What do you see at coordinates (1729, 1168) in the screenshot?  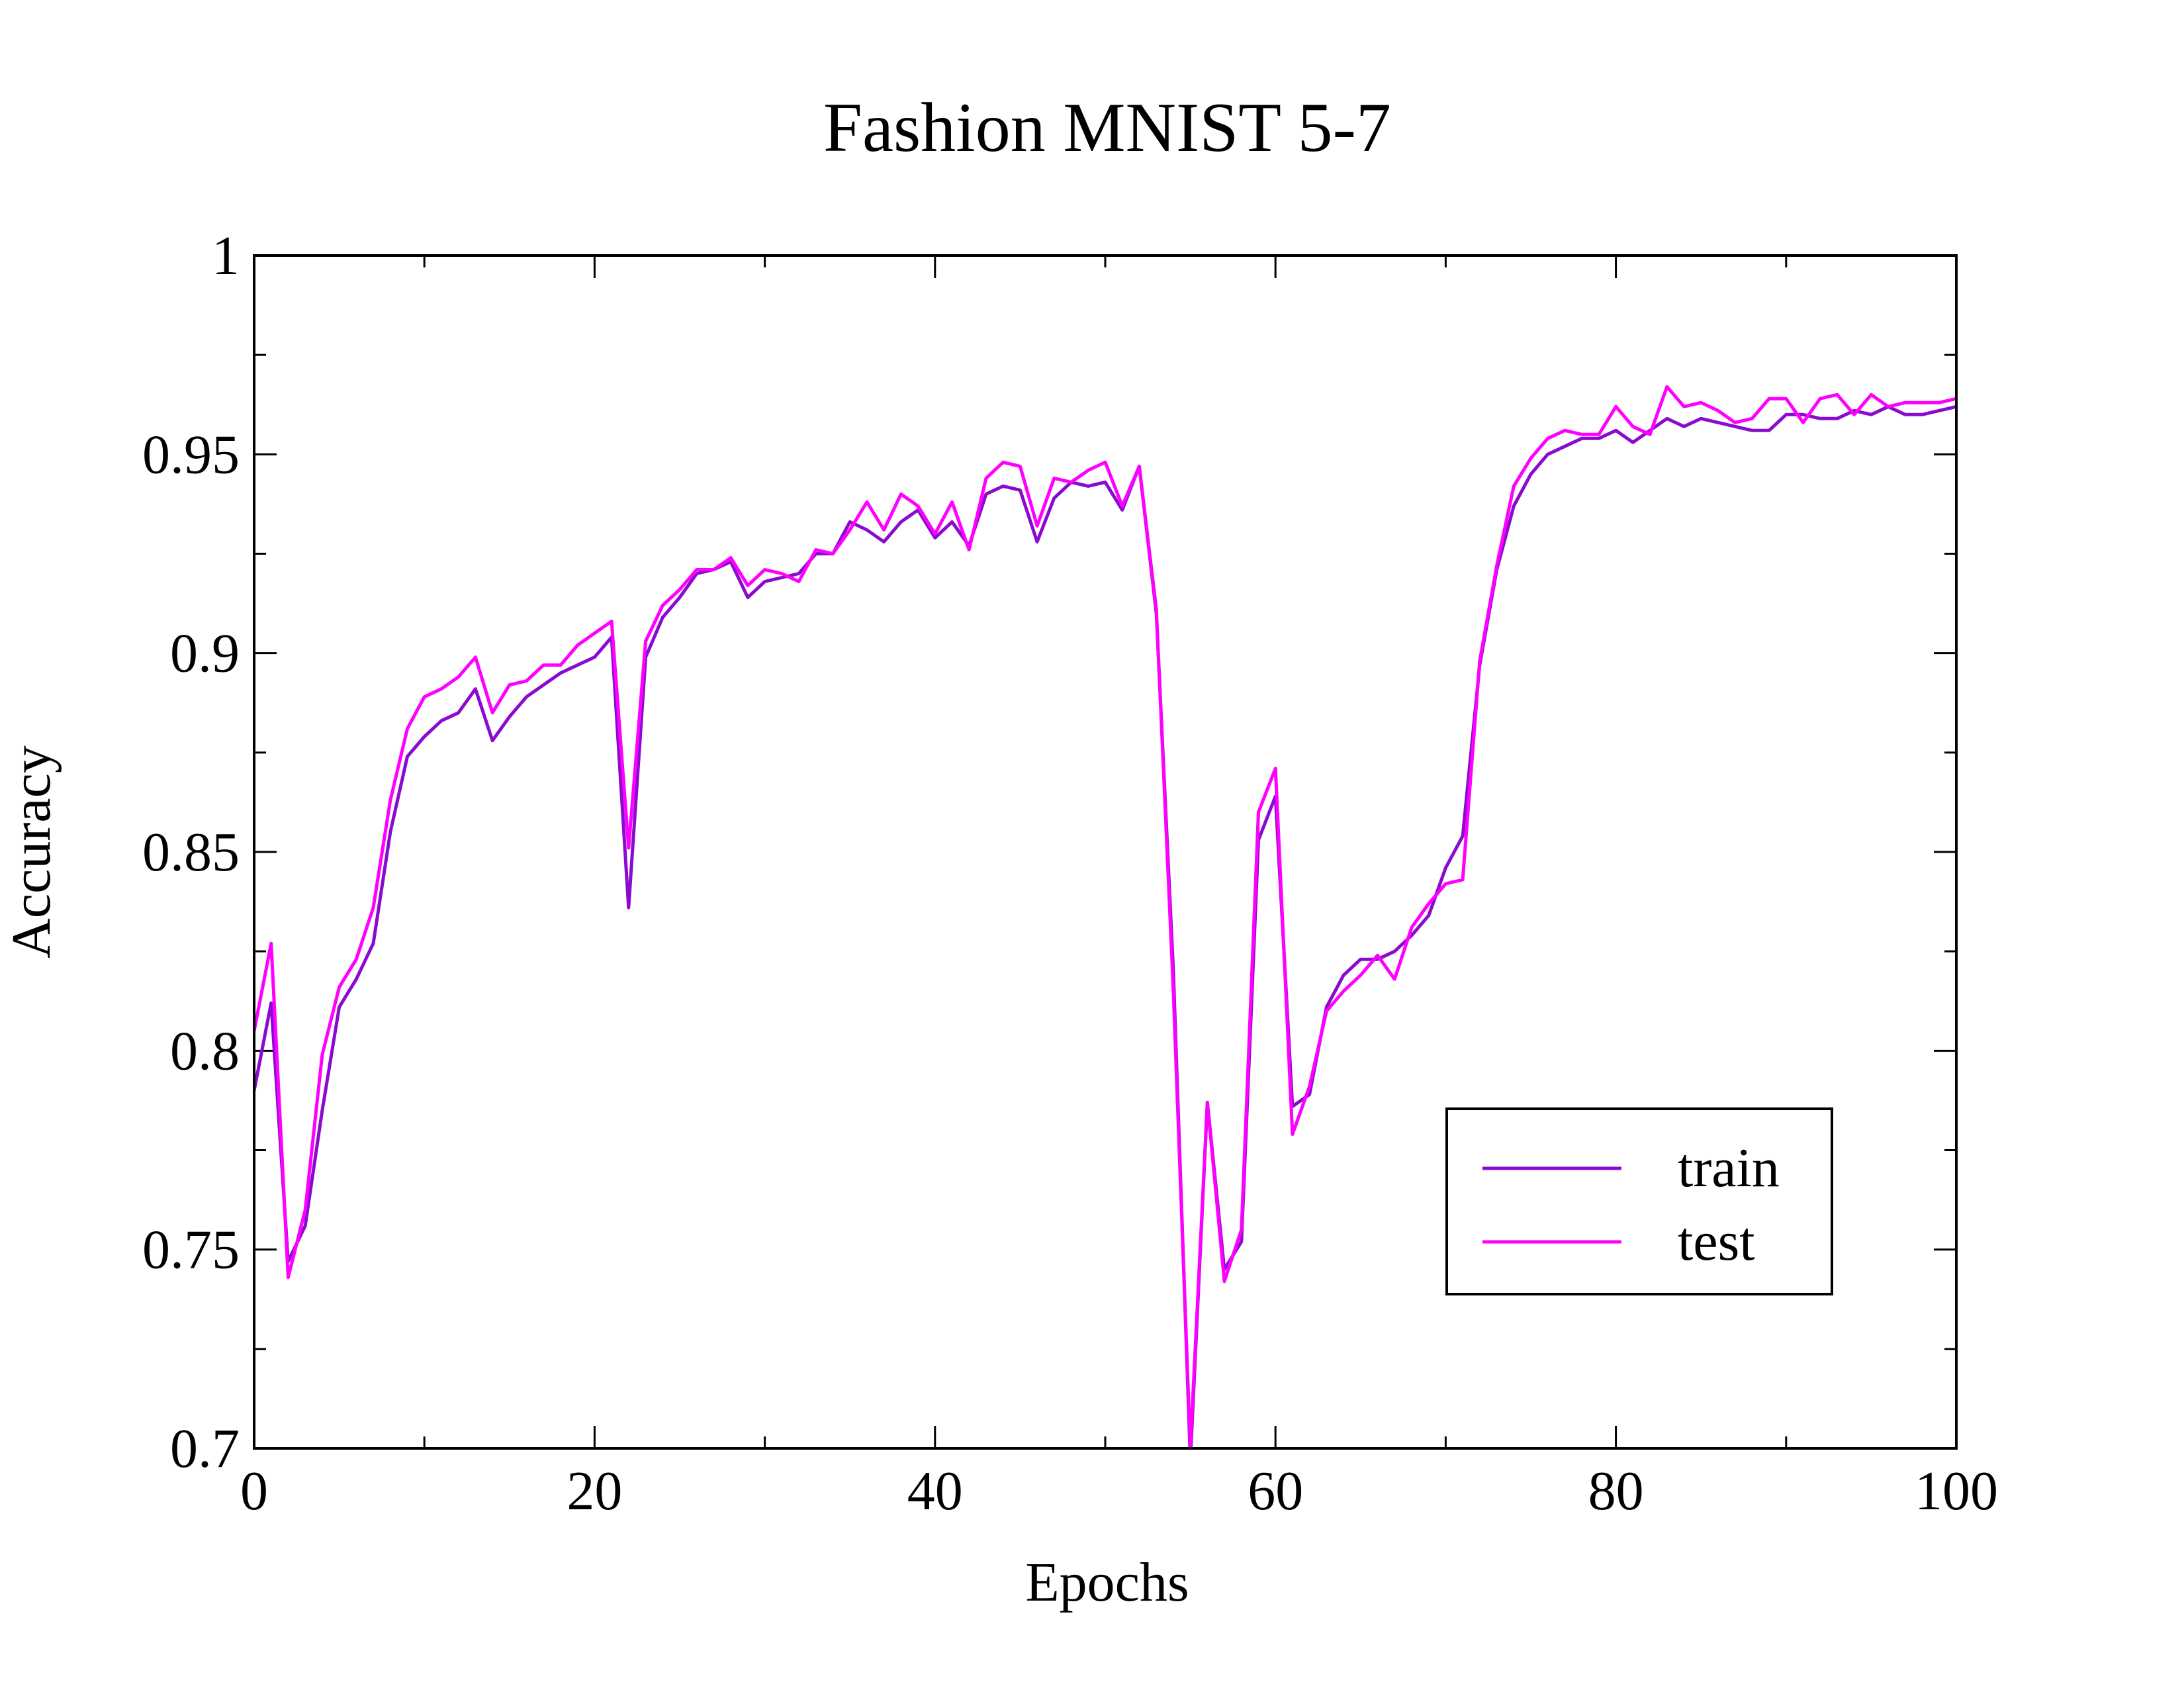 I see `legend-label-train: train` at bounding box center [1729, 1168].